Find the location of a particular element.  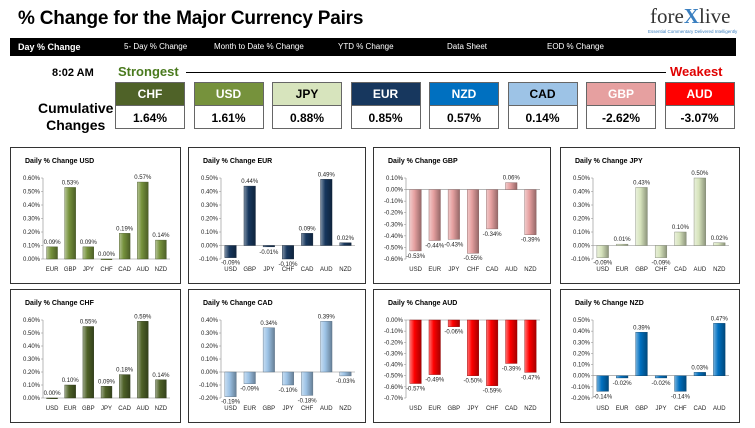

data-label: 0.39% is located at coordinates (642, 328).